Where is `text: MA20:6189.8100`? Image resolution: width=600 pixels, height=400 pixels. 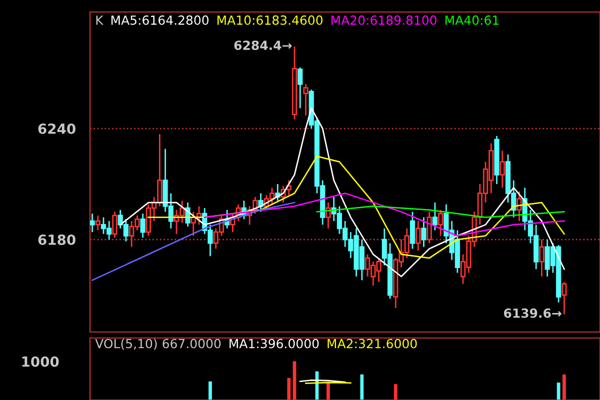 text: MA20:6189.8100 is located at coordinates (384, 20).